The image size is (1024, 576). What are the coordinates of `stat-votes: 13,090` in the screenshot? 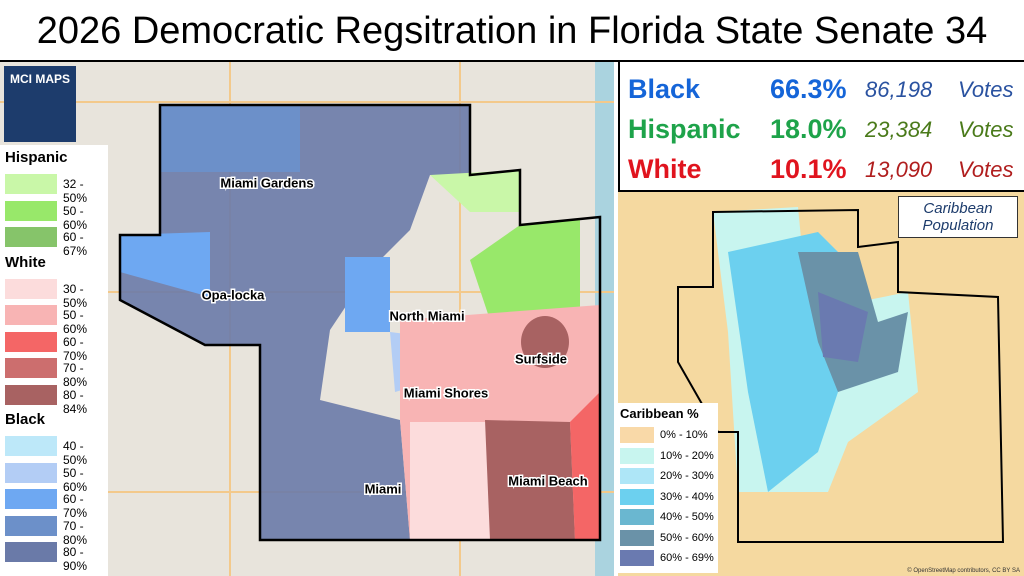 It's located at (899, 169).